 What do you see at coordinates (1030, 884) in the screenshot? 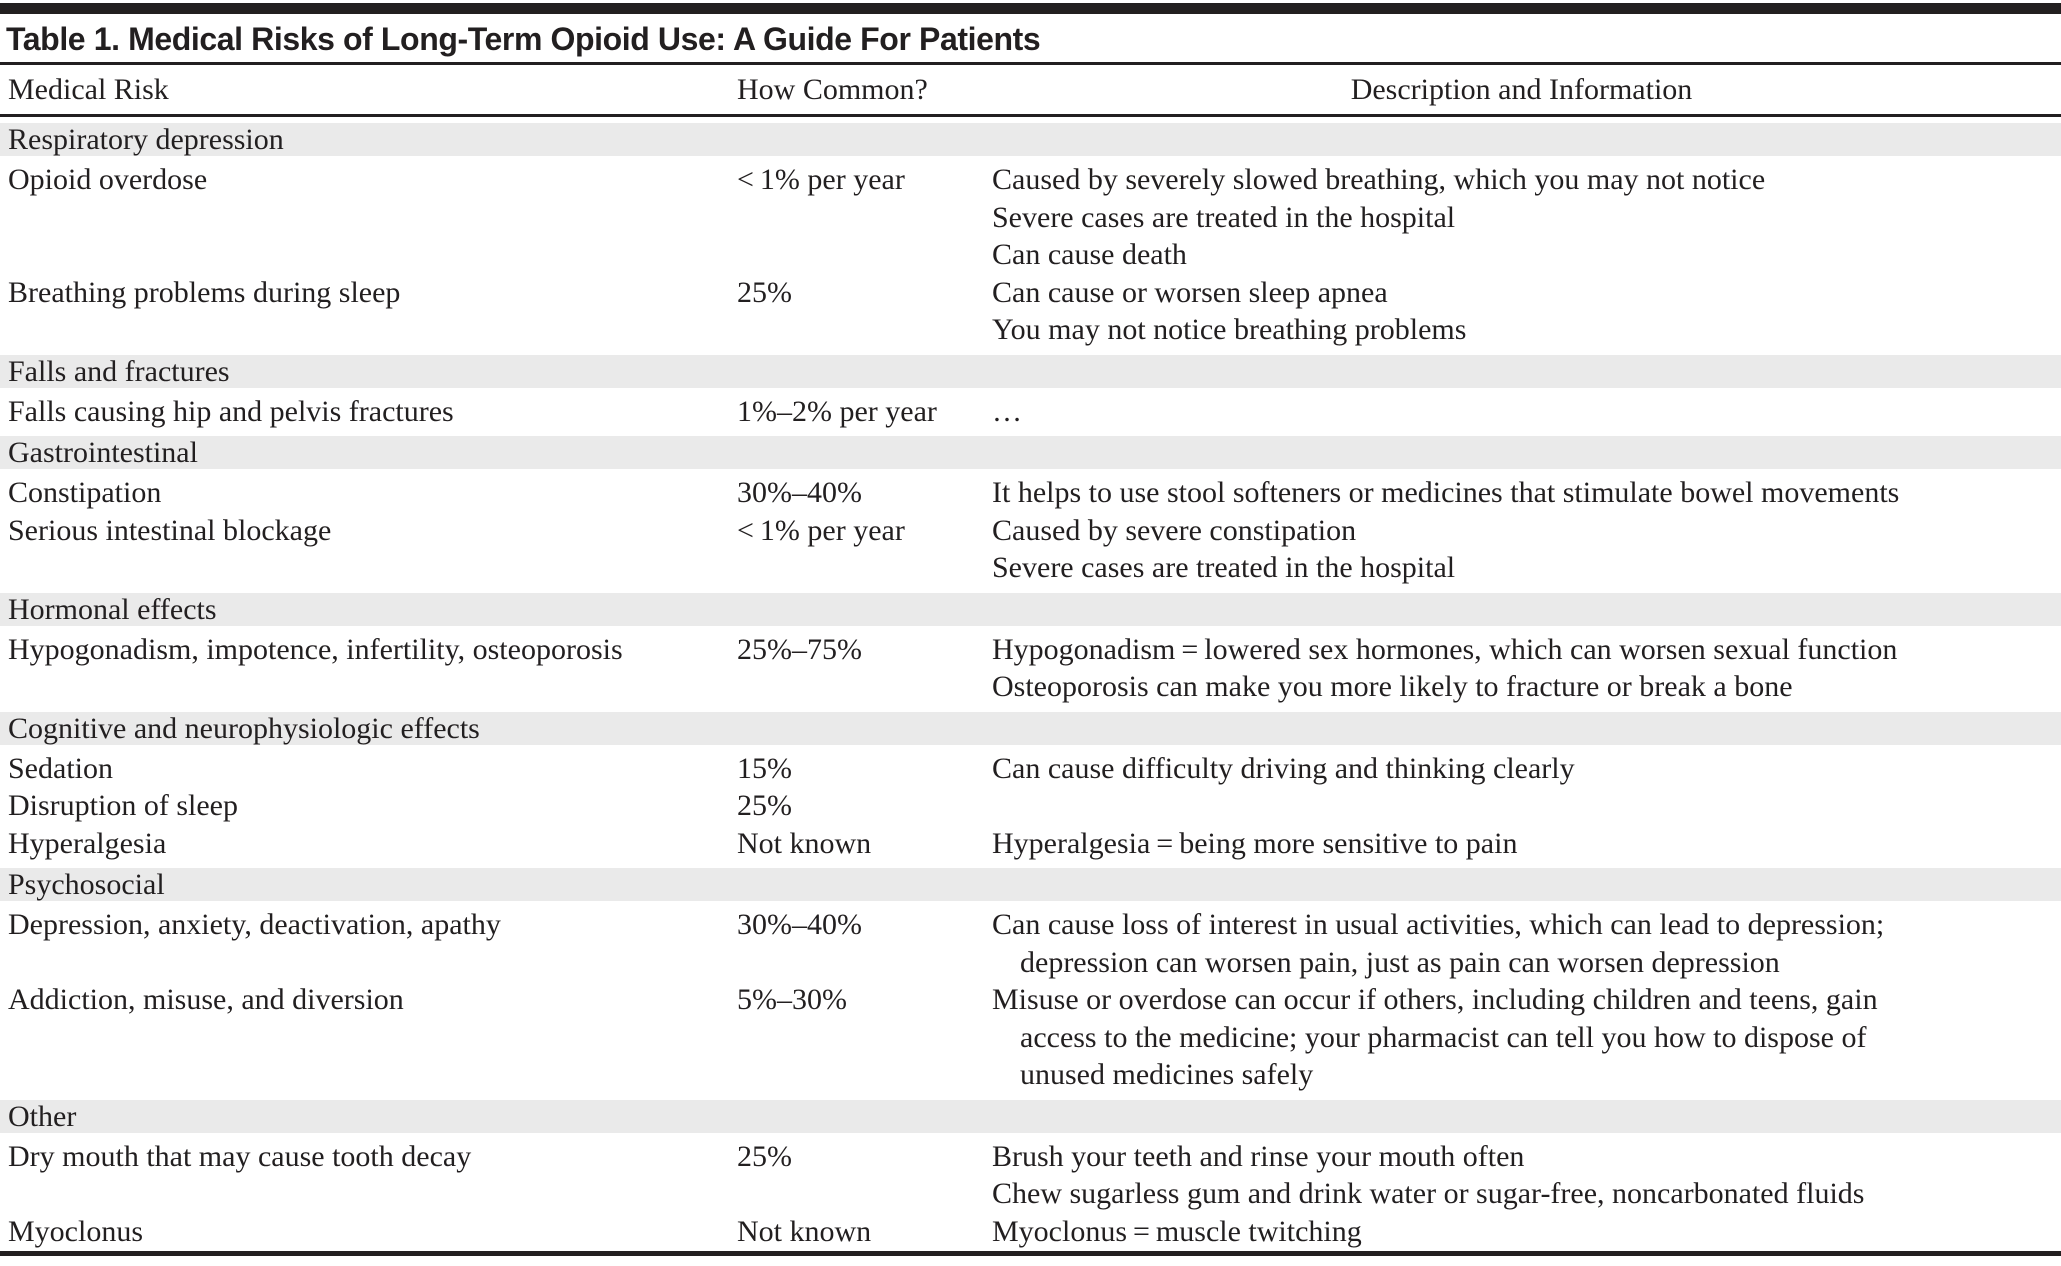
I see `section-header: Psychosocial` at bounding box center [1030, 884].